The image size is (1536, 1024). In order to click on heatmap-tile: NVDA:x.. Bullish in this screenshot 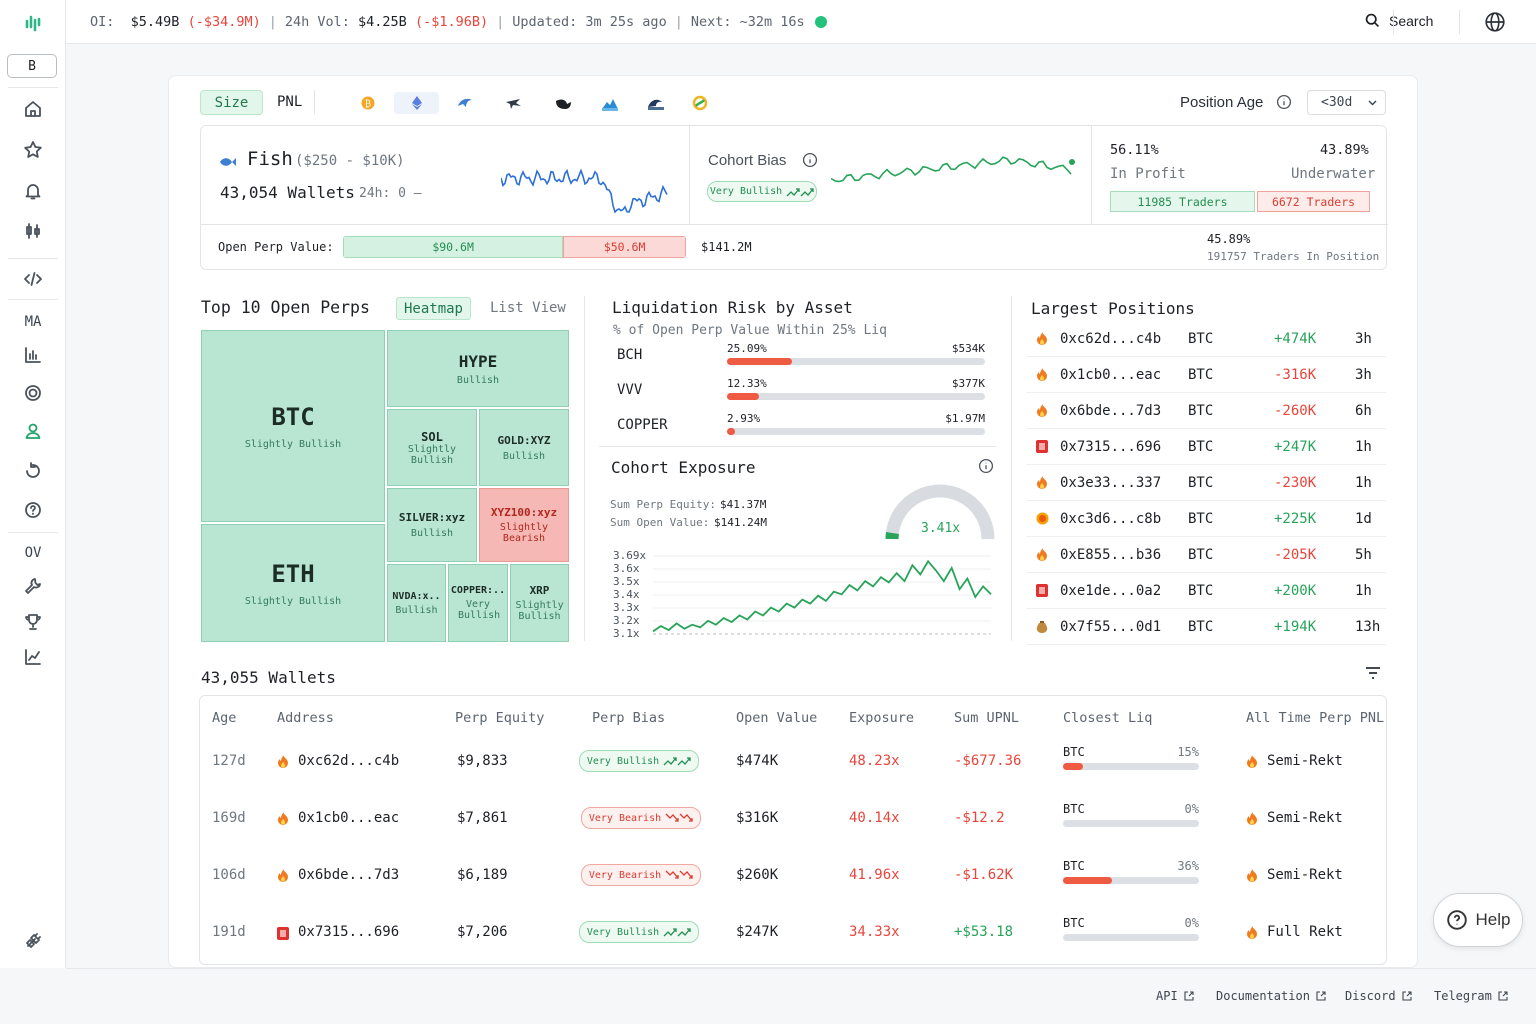, I will do `click(416, 603)`.